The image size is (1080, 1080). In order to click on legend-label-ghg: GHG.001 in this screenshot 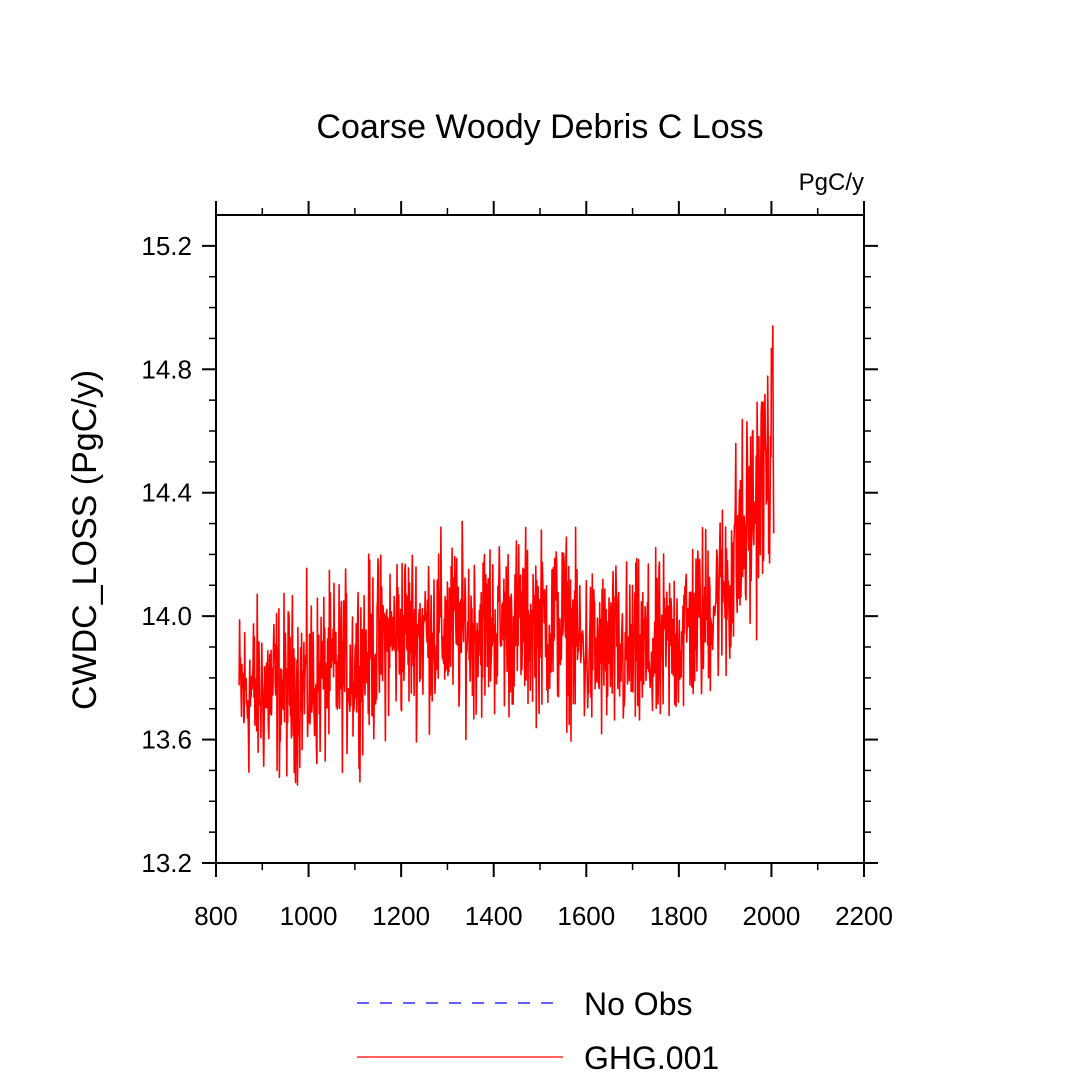, I will do `click(651, 1058)`.